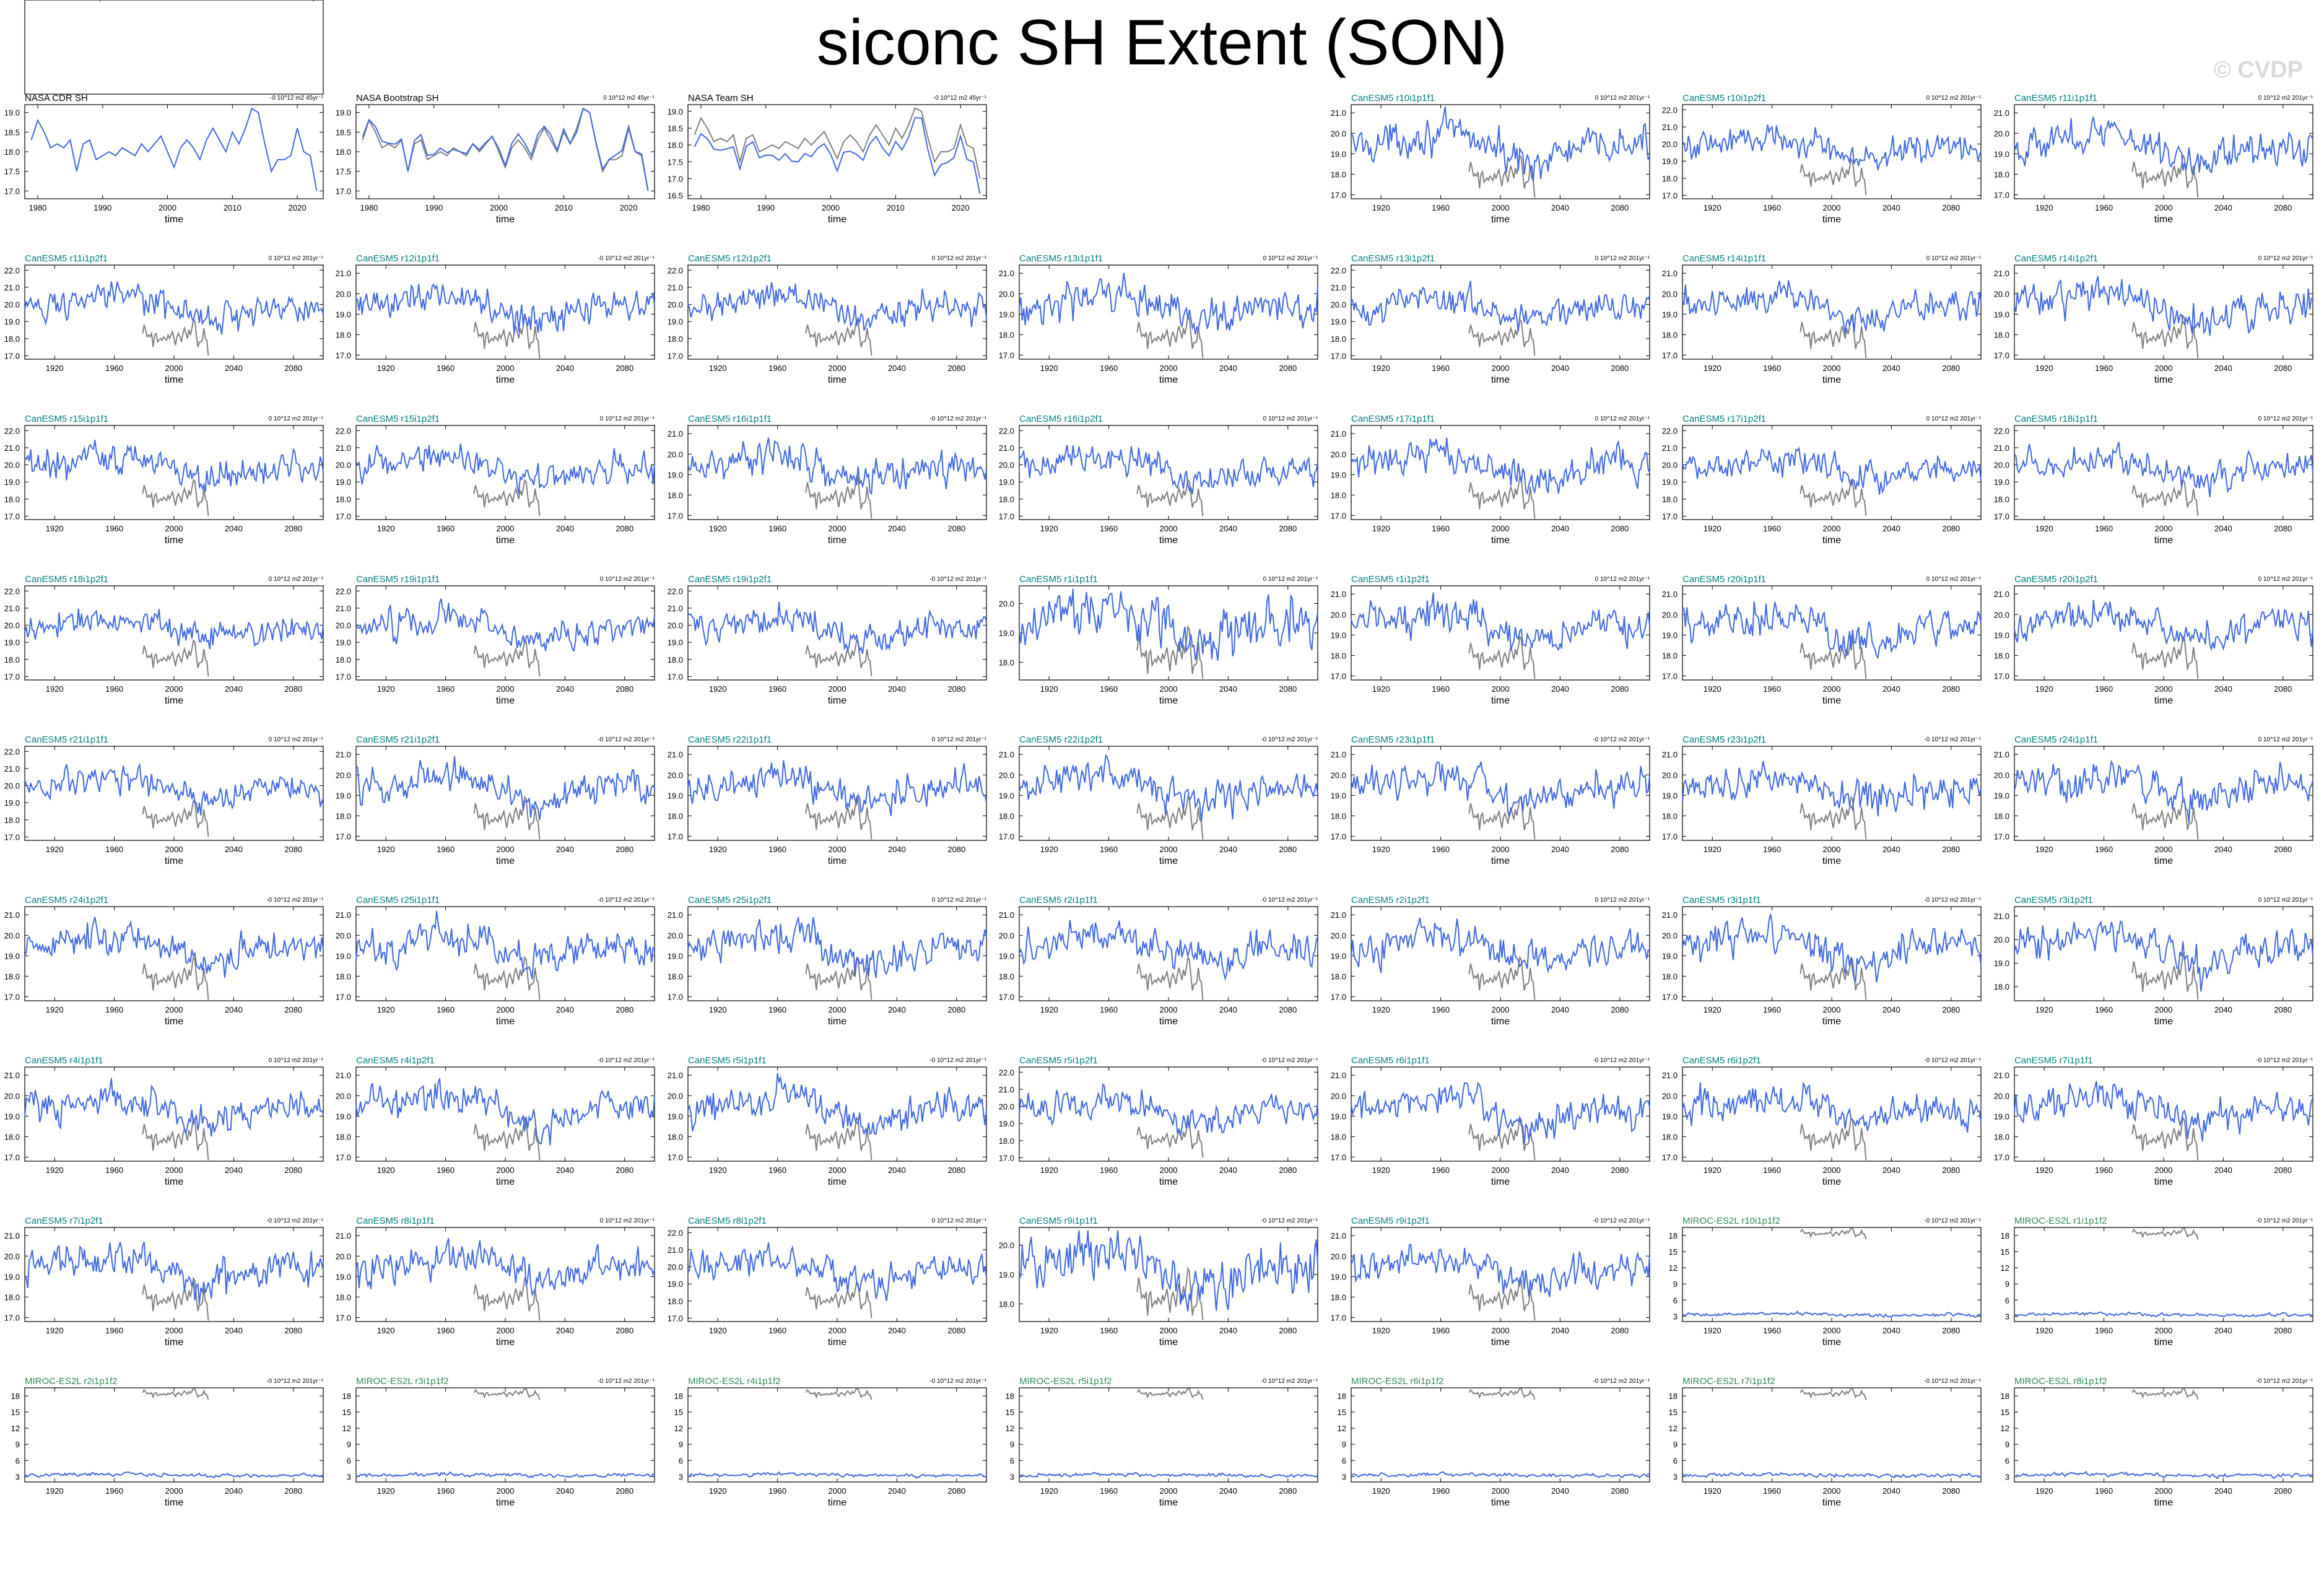  What do you see at coordinates (66, 579) in the screenshot?
I see `panel-title: CanESM5 r18i1p2f1` at bounding box center [66, 579].